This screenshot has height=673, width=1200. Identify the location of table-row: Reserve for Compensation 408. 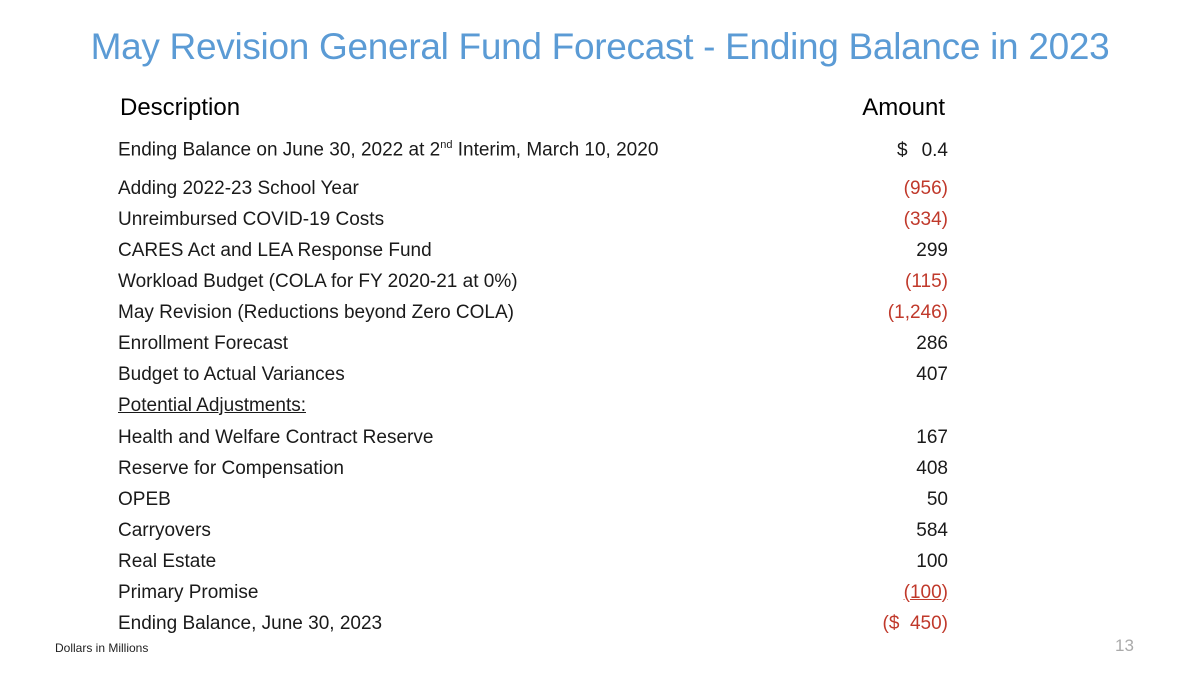
(533, 468).